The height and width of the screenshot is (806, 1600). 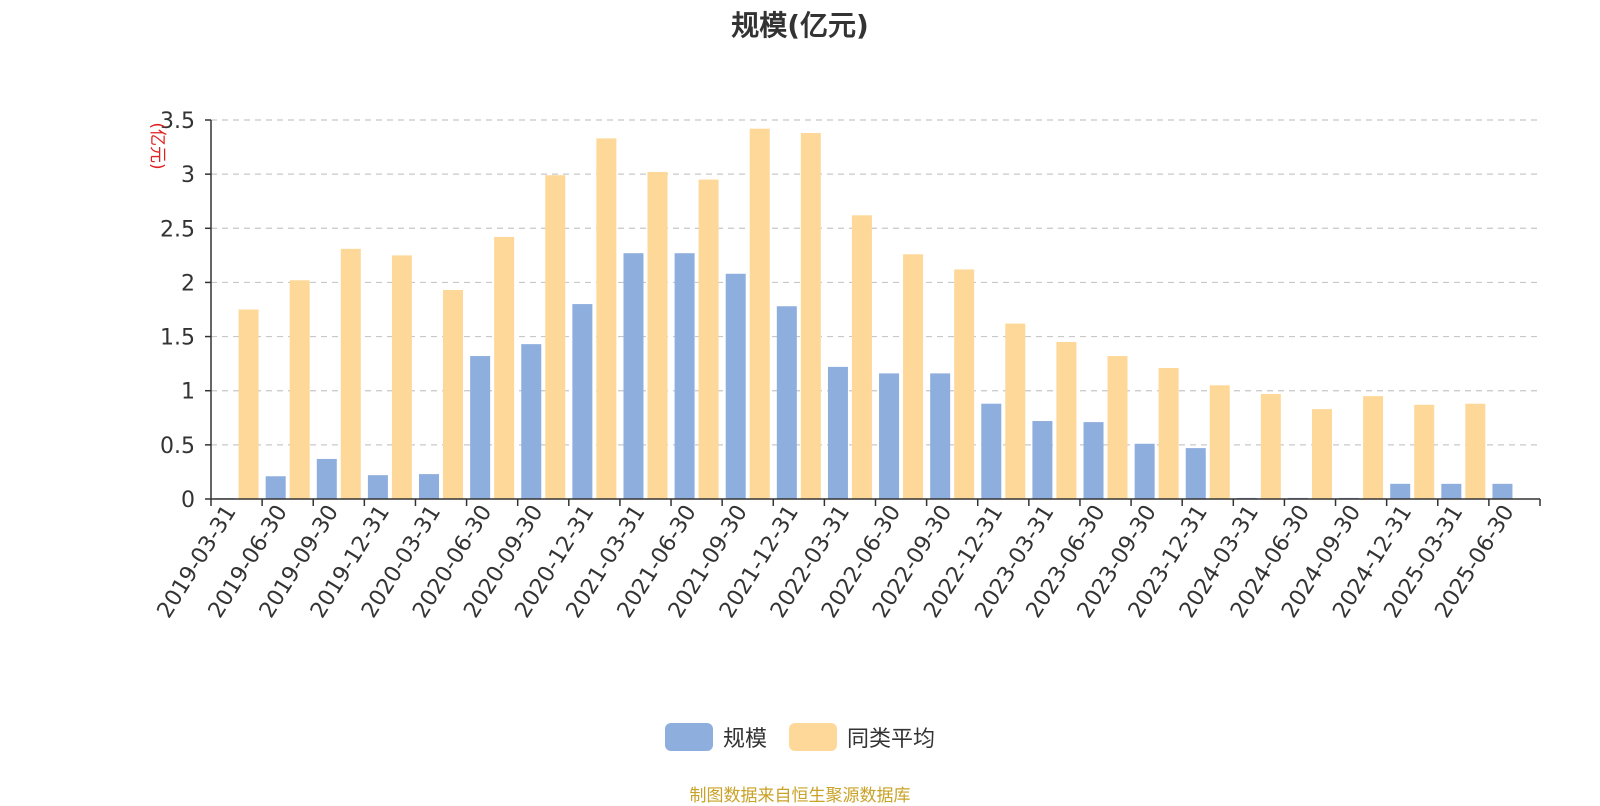 I want to click on legend-label-scale: 规模, so click(x=744, y=739).